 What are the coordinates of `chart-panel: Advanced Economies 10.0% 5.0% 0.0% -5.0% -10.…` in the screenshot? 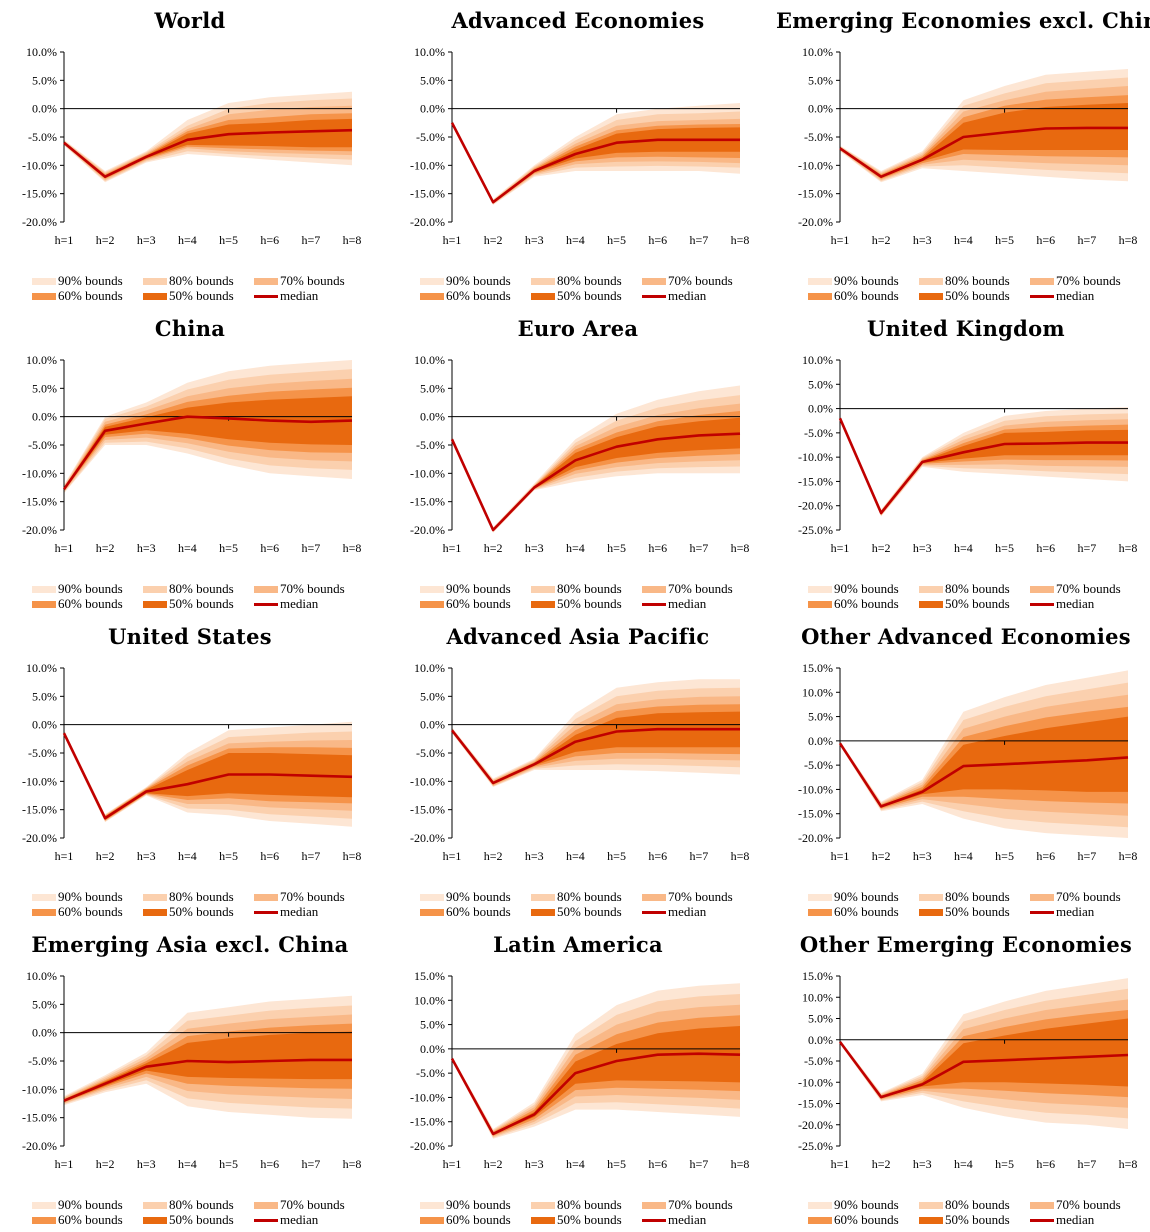 It's located at (578, 154).